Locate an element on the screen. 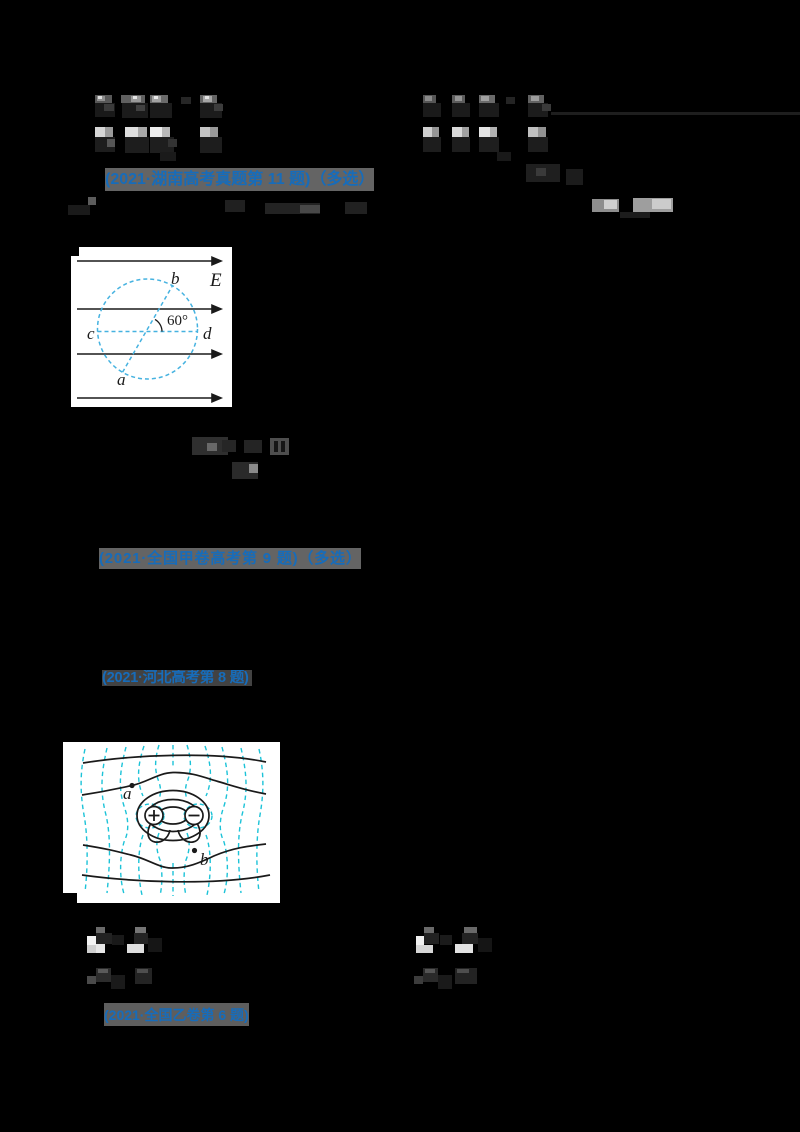  svg-text: 60° is located at coordinates (177, 321).